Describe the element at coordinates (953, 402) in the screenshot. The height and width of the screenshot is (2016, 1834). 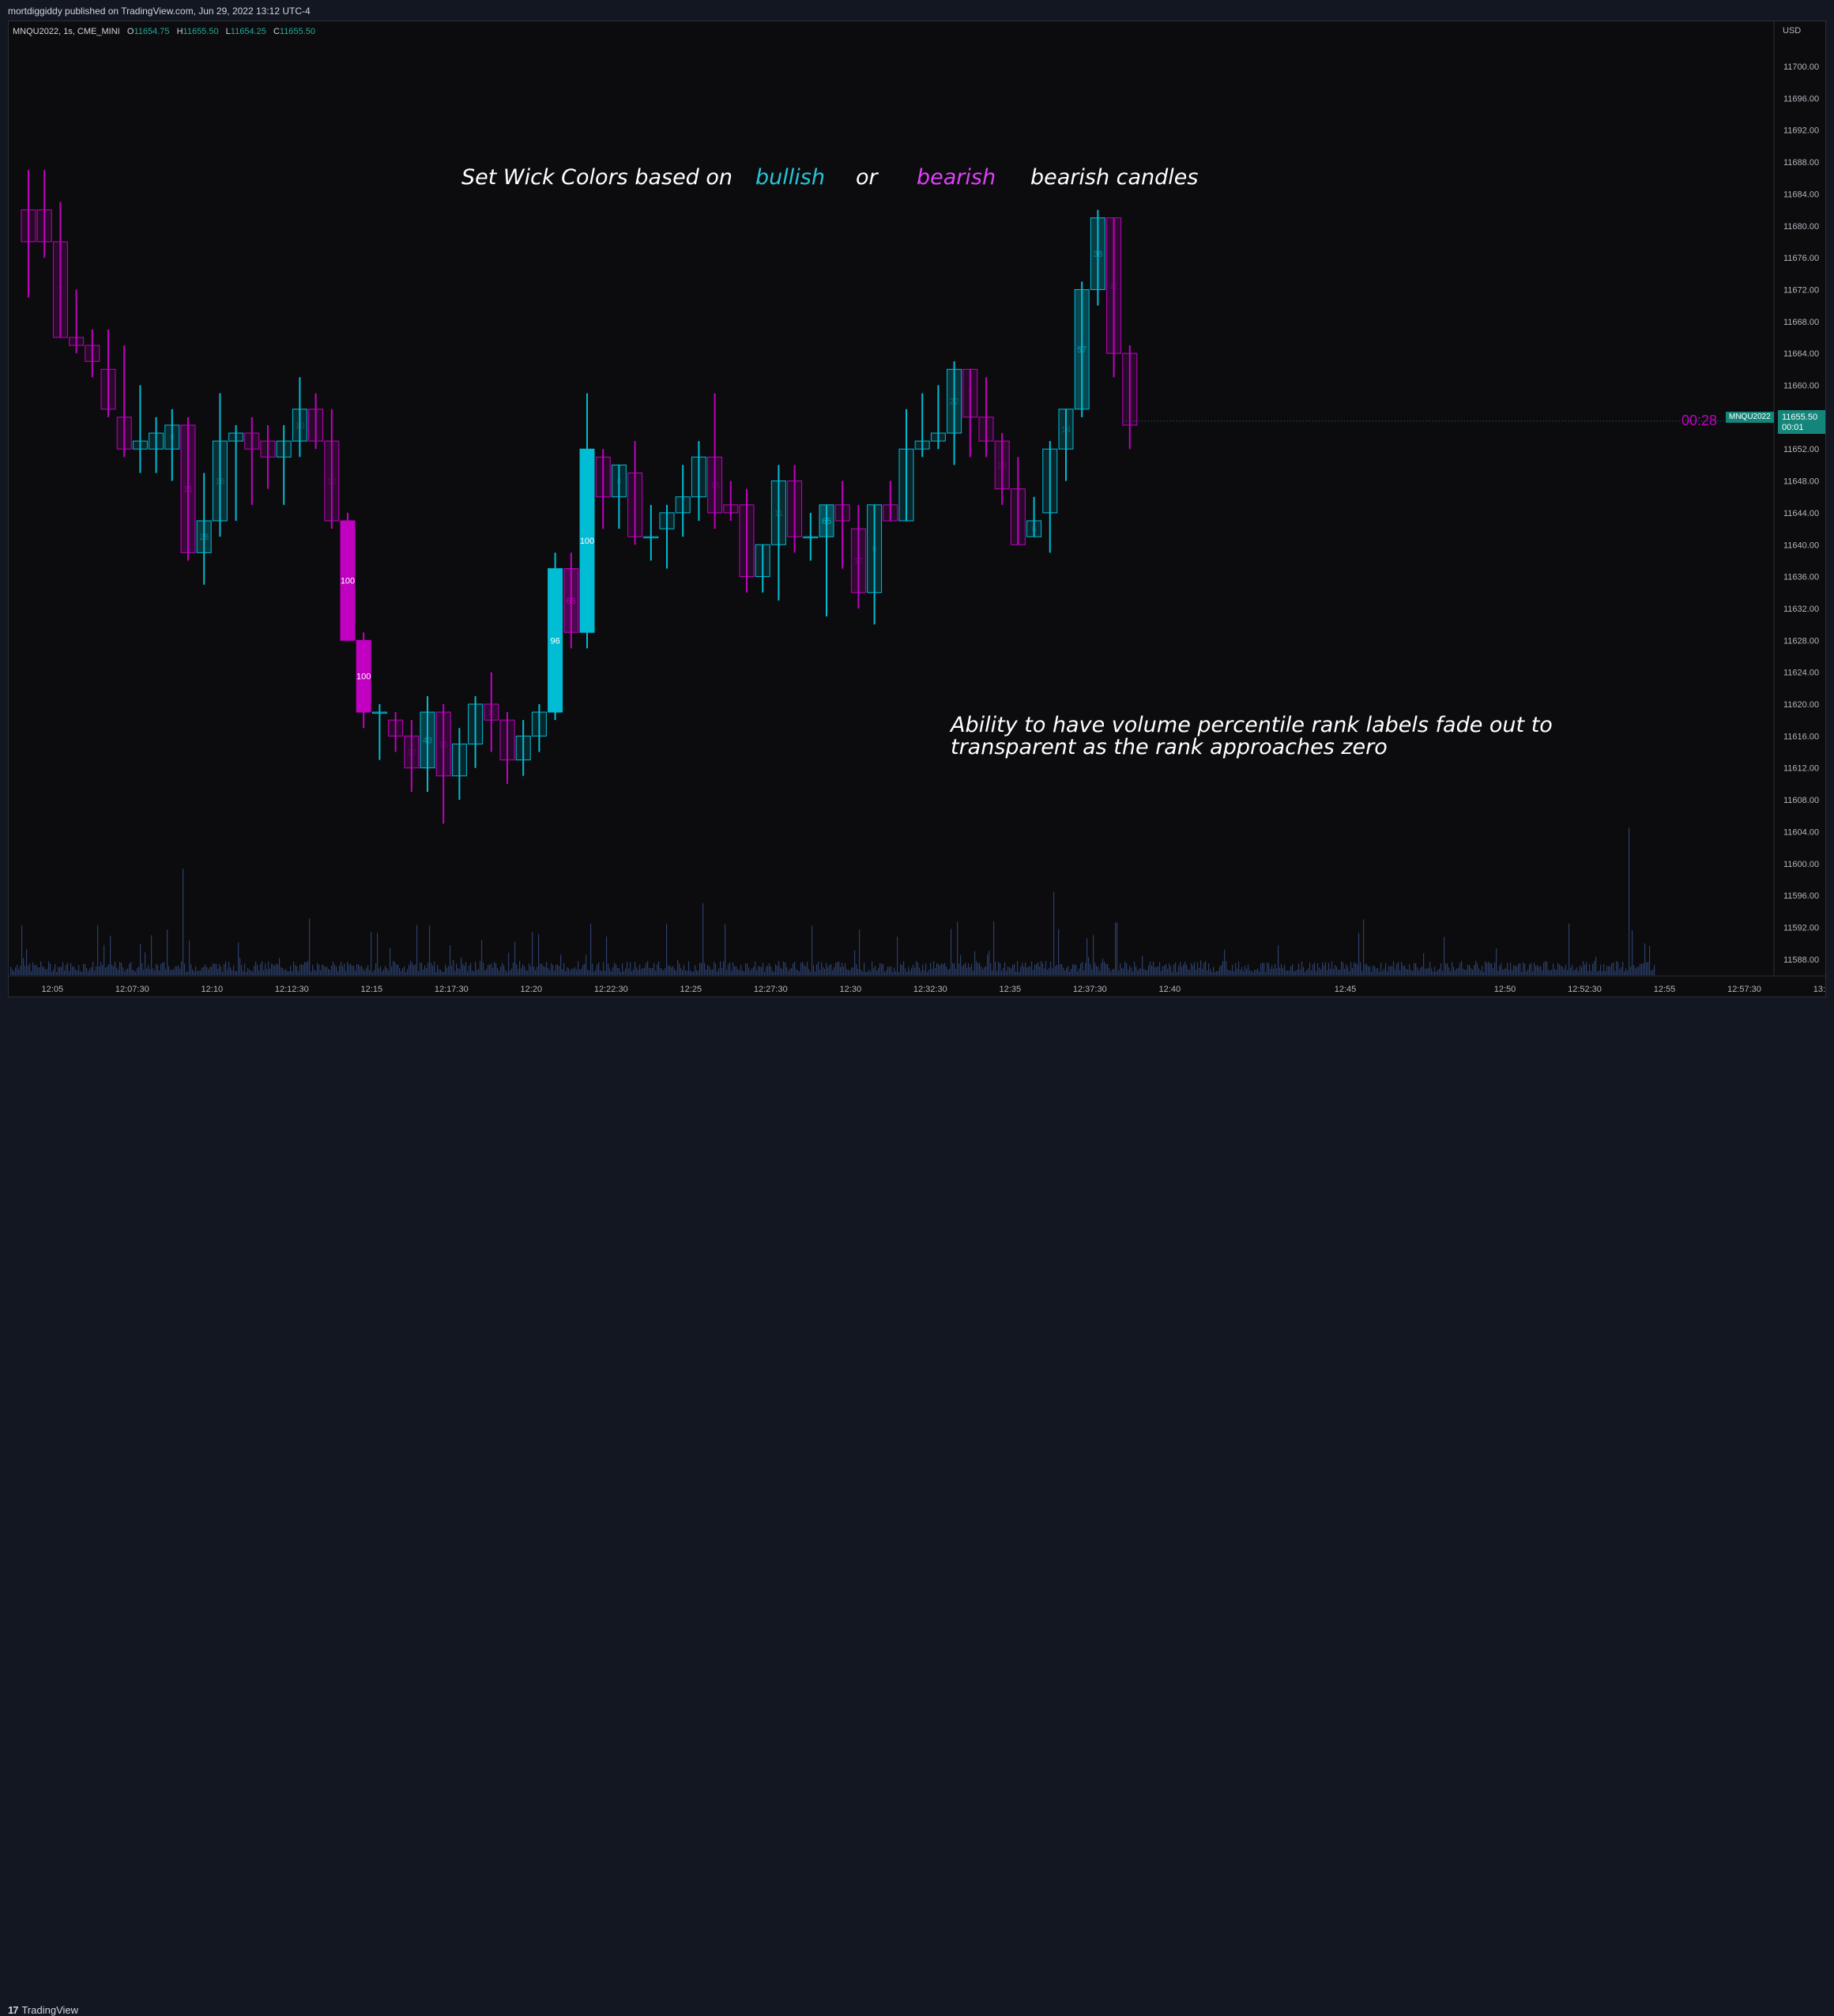
I see `candle-rank-label: 22` at that location.